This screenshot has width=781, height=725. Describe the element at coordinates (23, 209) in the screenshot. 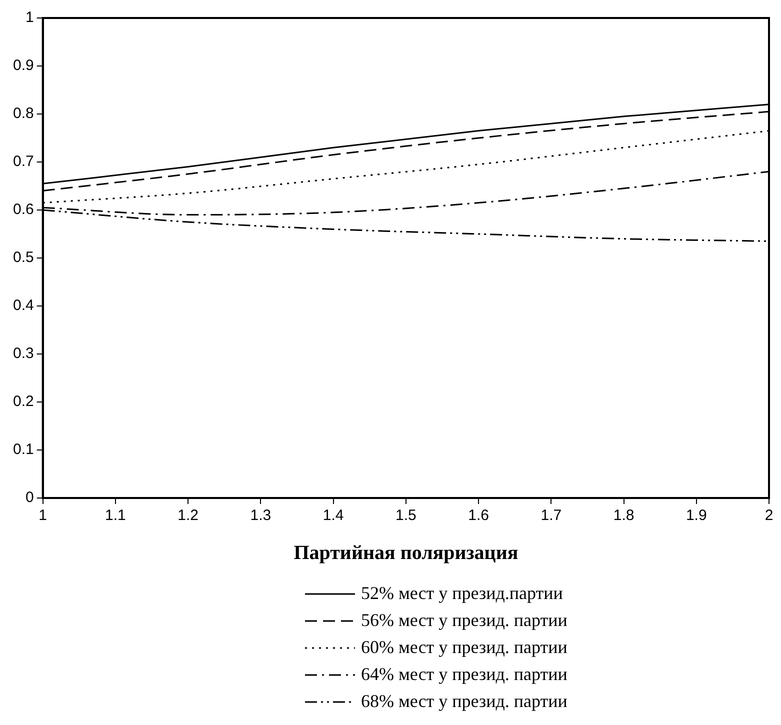

I see `y-tick-label: 0.6` at that location.